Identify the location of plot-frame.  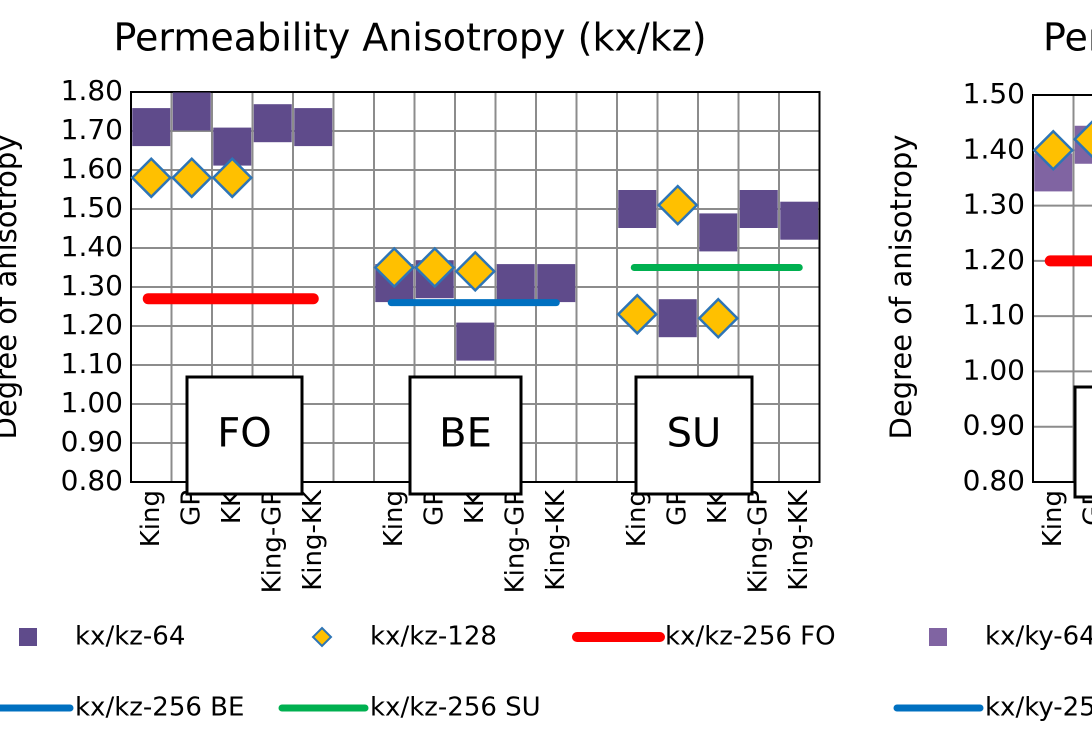
(1062, 288).